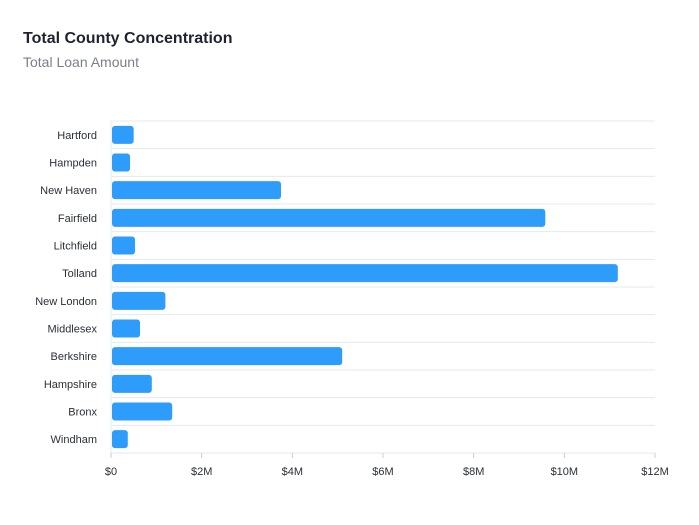  I want to click on x-tick-label: $6M, so click(382, 472).